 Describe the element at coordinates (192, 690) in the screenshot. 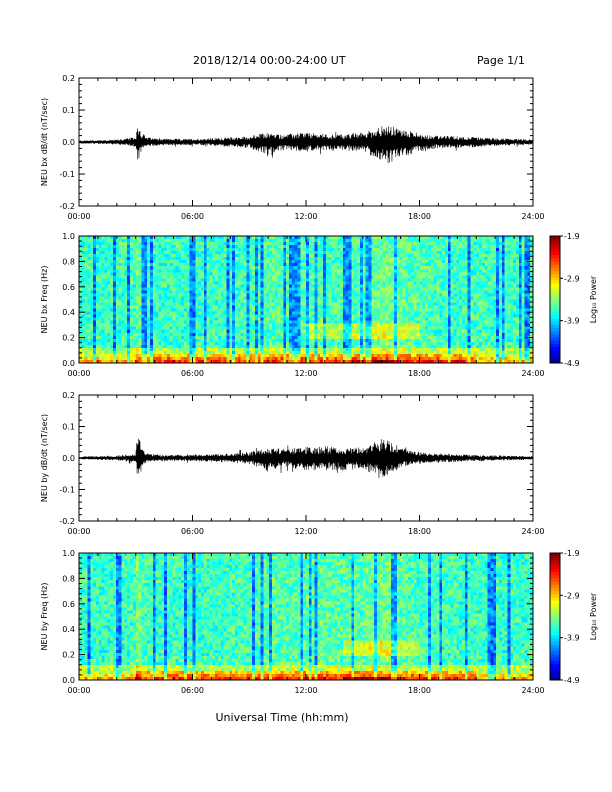

I see `x-tick-label: 06:00` at that location.